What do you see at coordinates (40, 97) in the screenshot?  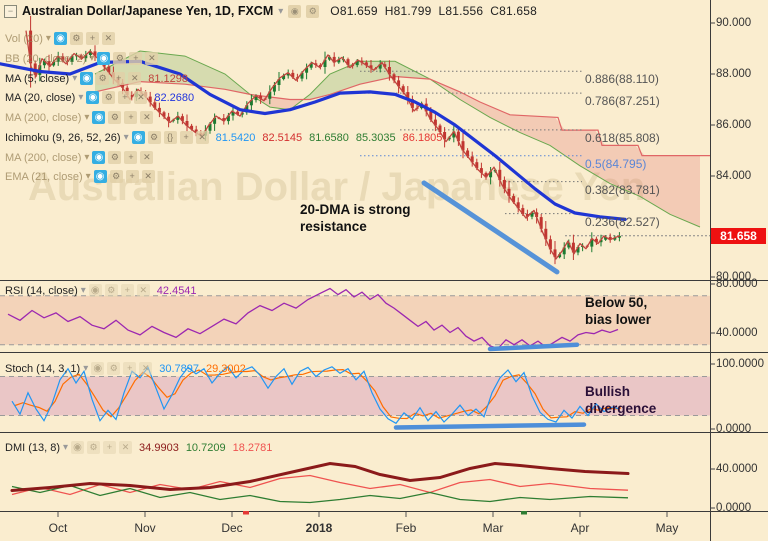 I see `indicator-label: MA (20, close)` at bounding box center [40, 97].